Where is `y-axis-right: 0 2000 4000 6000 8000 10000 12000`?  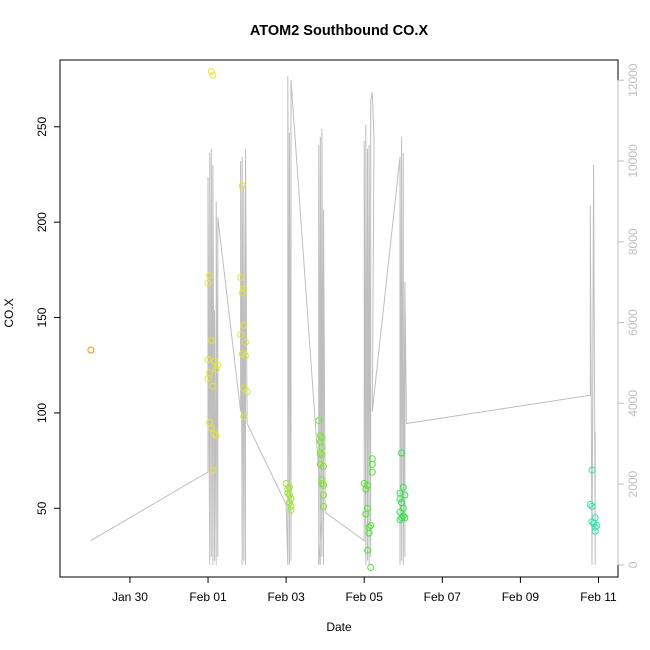 y-axis-right: 0 2000 4000 6000 8000 10000 12000 is located at coordinates (628, 315).